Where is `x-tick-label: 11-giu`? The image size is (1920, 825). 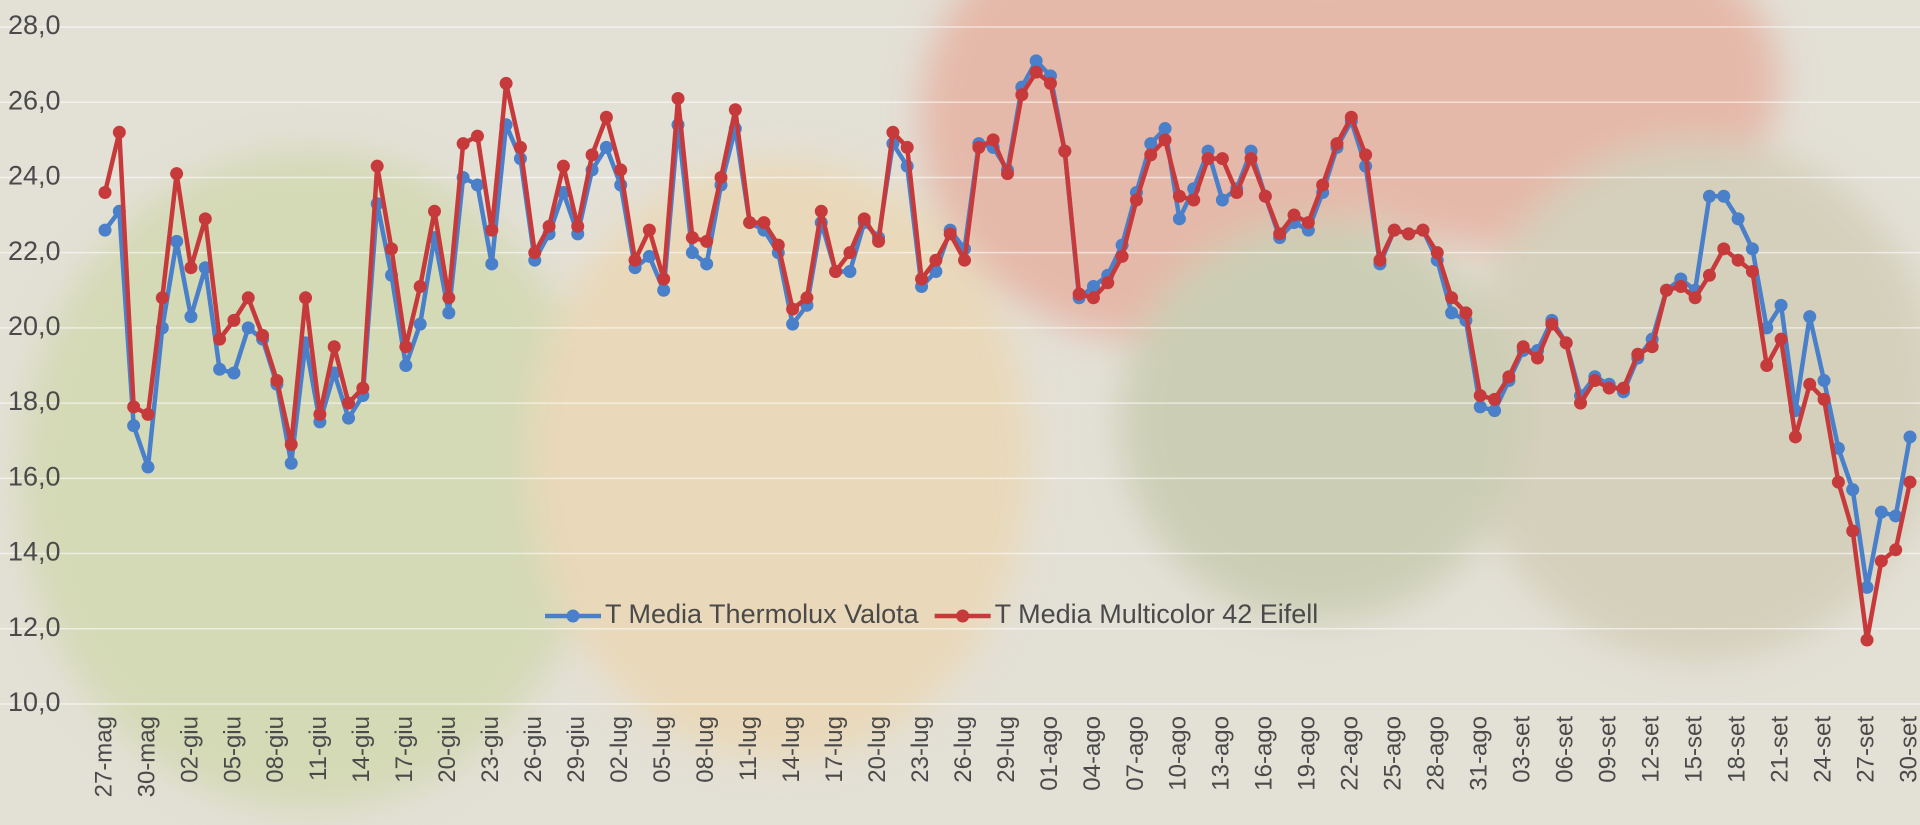
x-tick-label: 11-giu is located at coordinates (318, 748).